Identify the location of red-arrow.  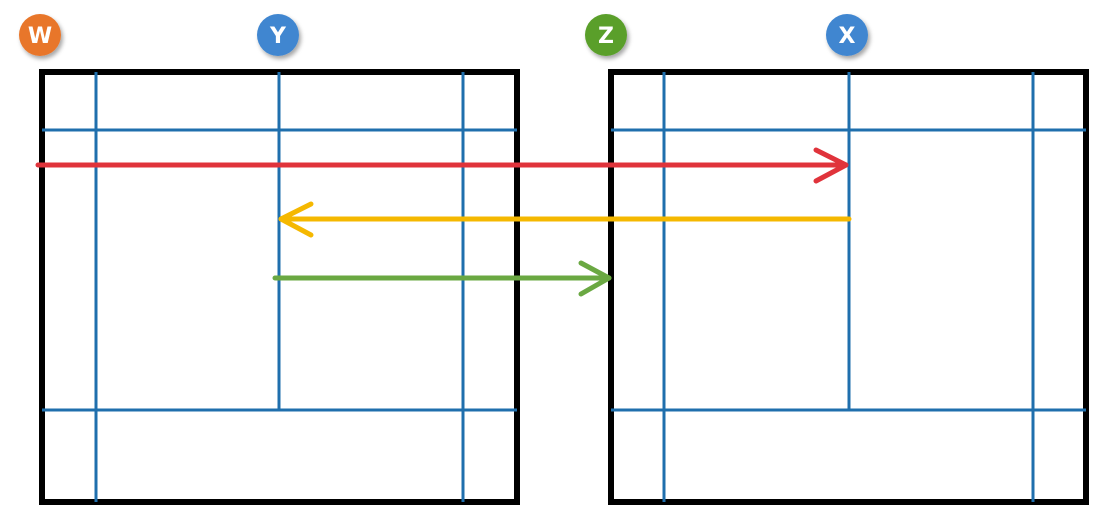
(442, 165).